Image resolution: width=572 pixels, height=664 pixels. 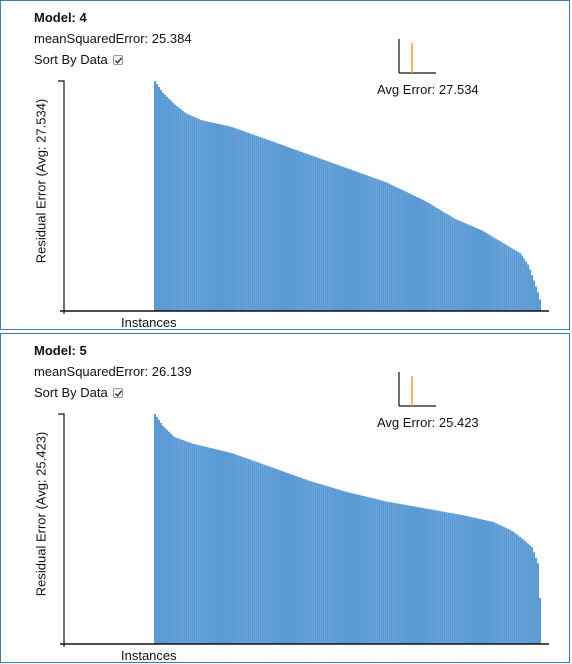 What do you see at coordinates (428, 422) in the screenshot?
I see `avg-error-text: Avg Error: 25.423` at bounding box center [428, 422].